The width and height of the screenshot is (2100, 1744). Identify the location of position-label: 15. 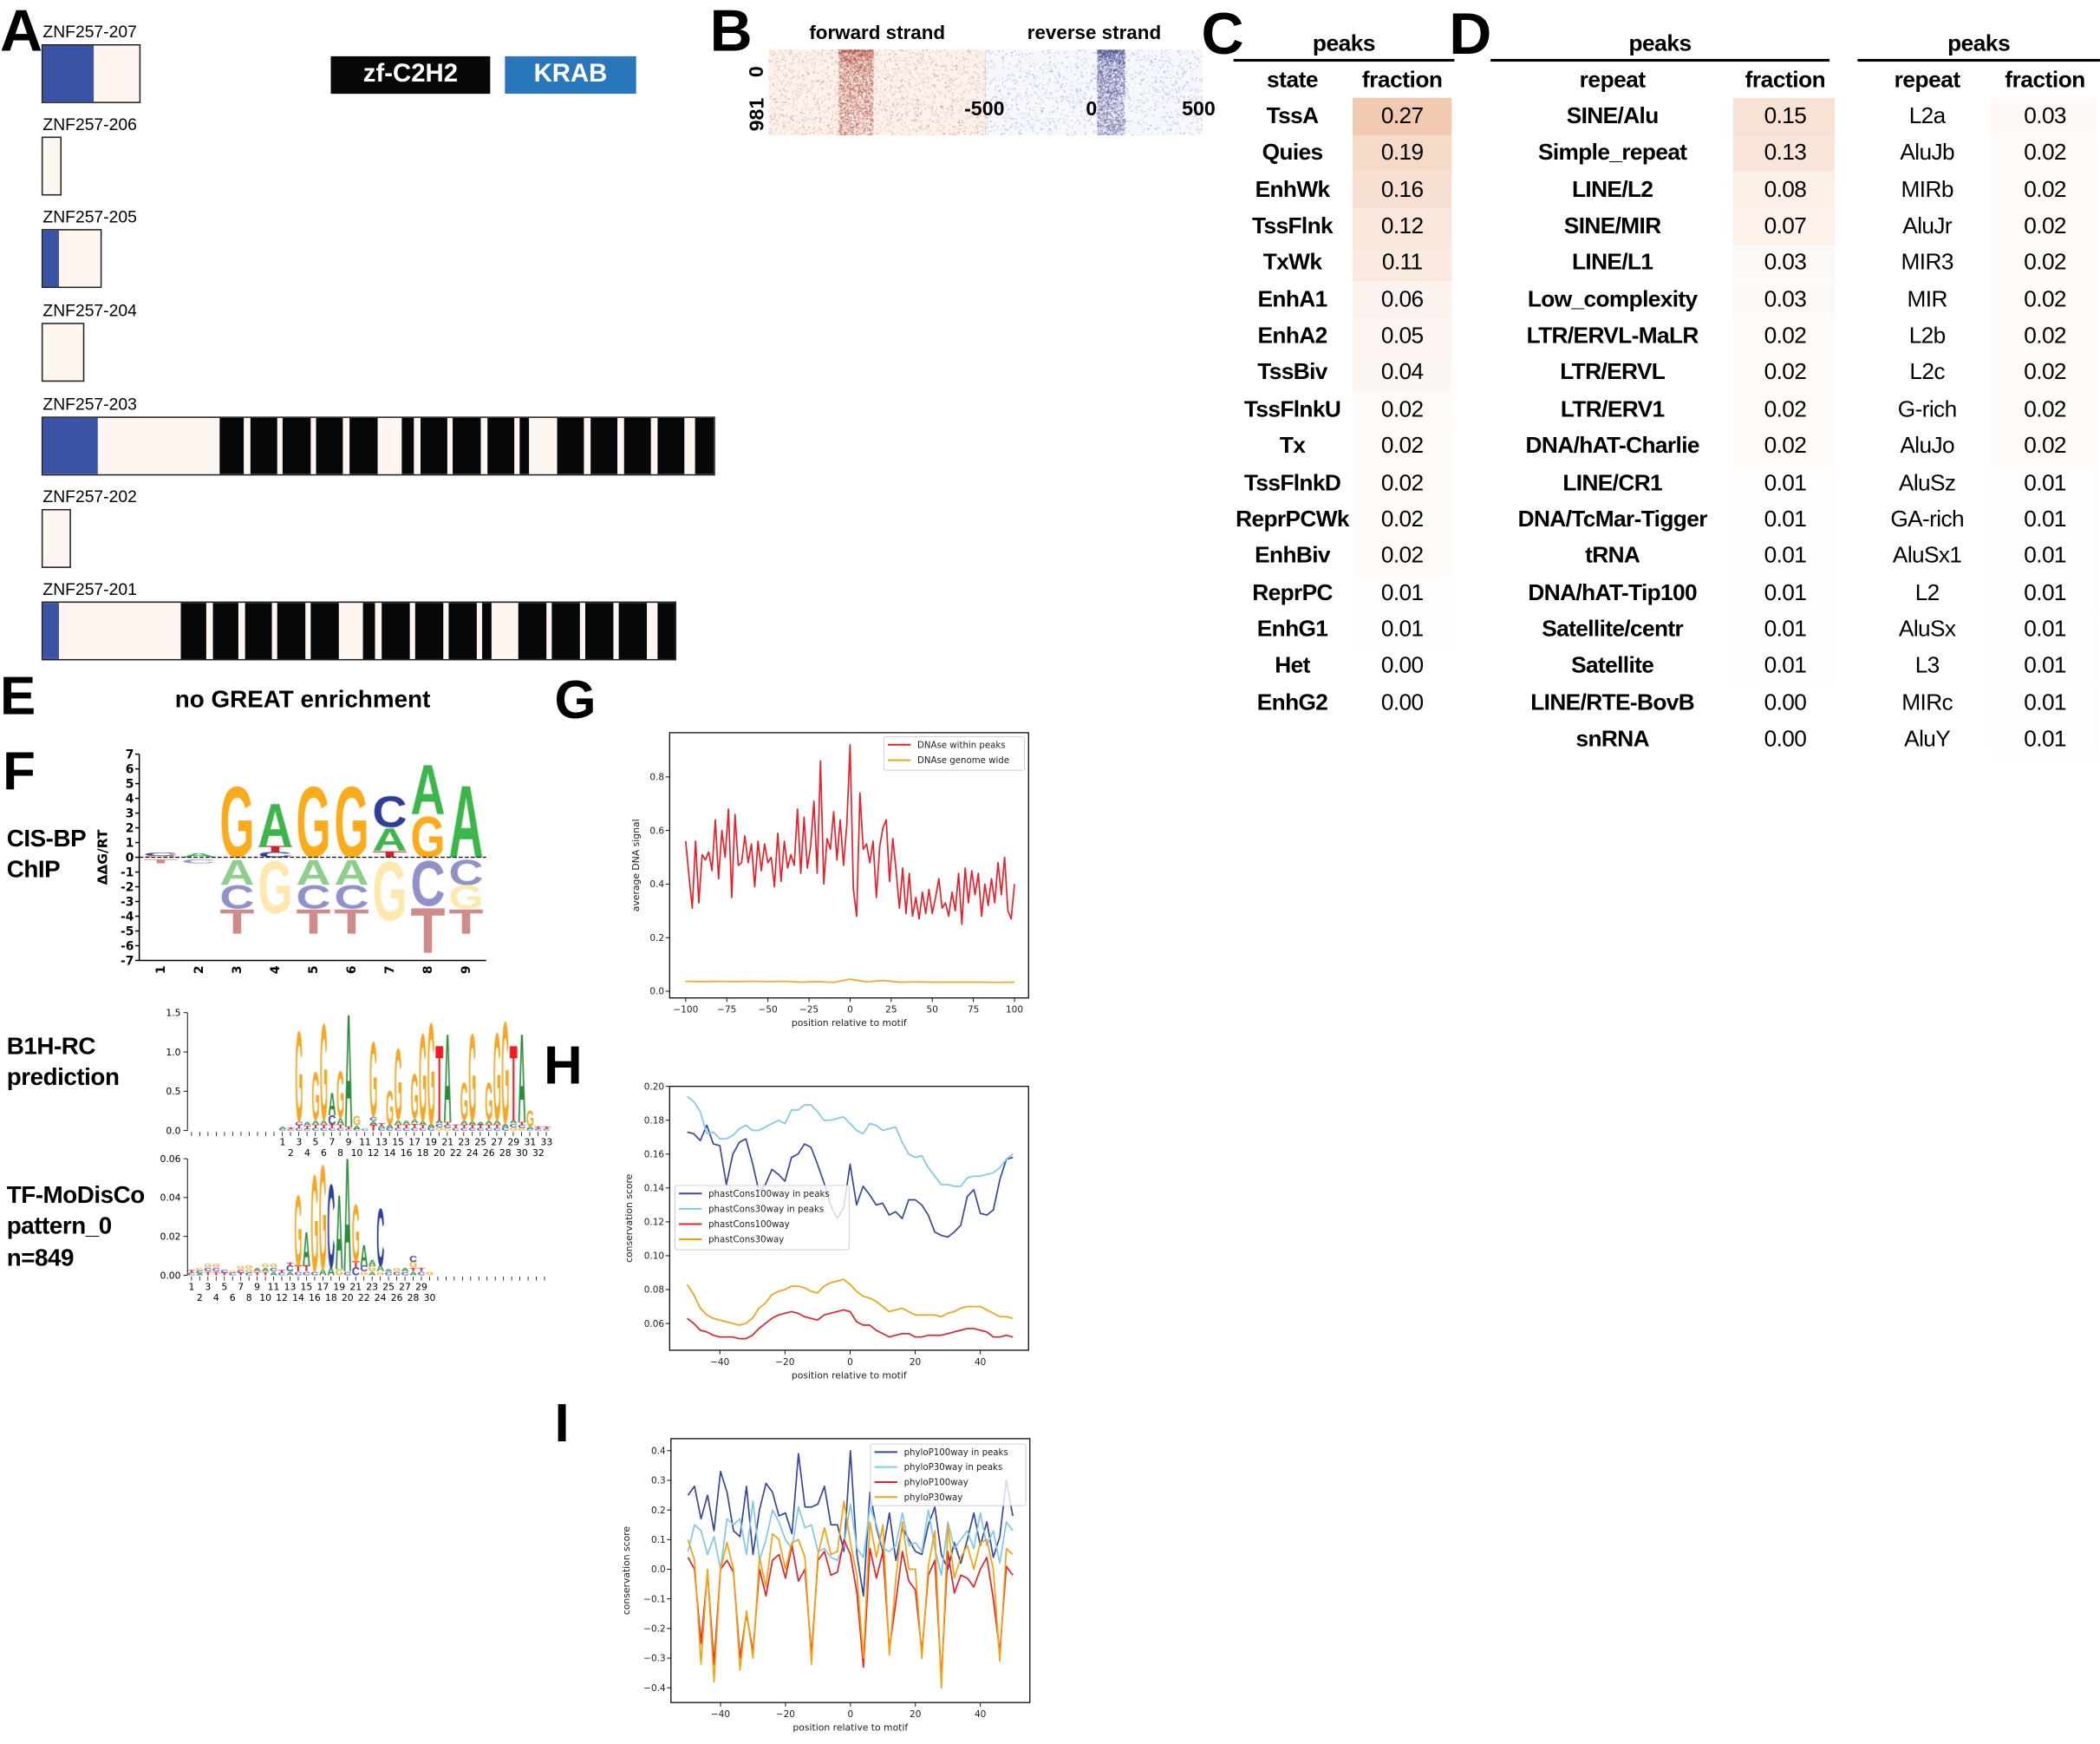
(398, 1142).